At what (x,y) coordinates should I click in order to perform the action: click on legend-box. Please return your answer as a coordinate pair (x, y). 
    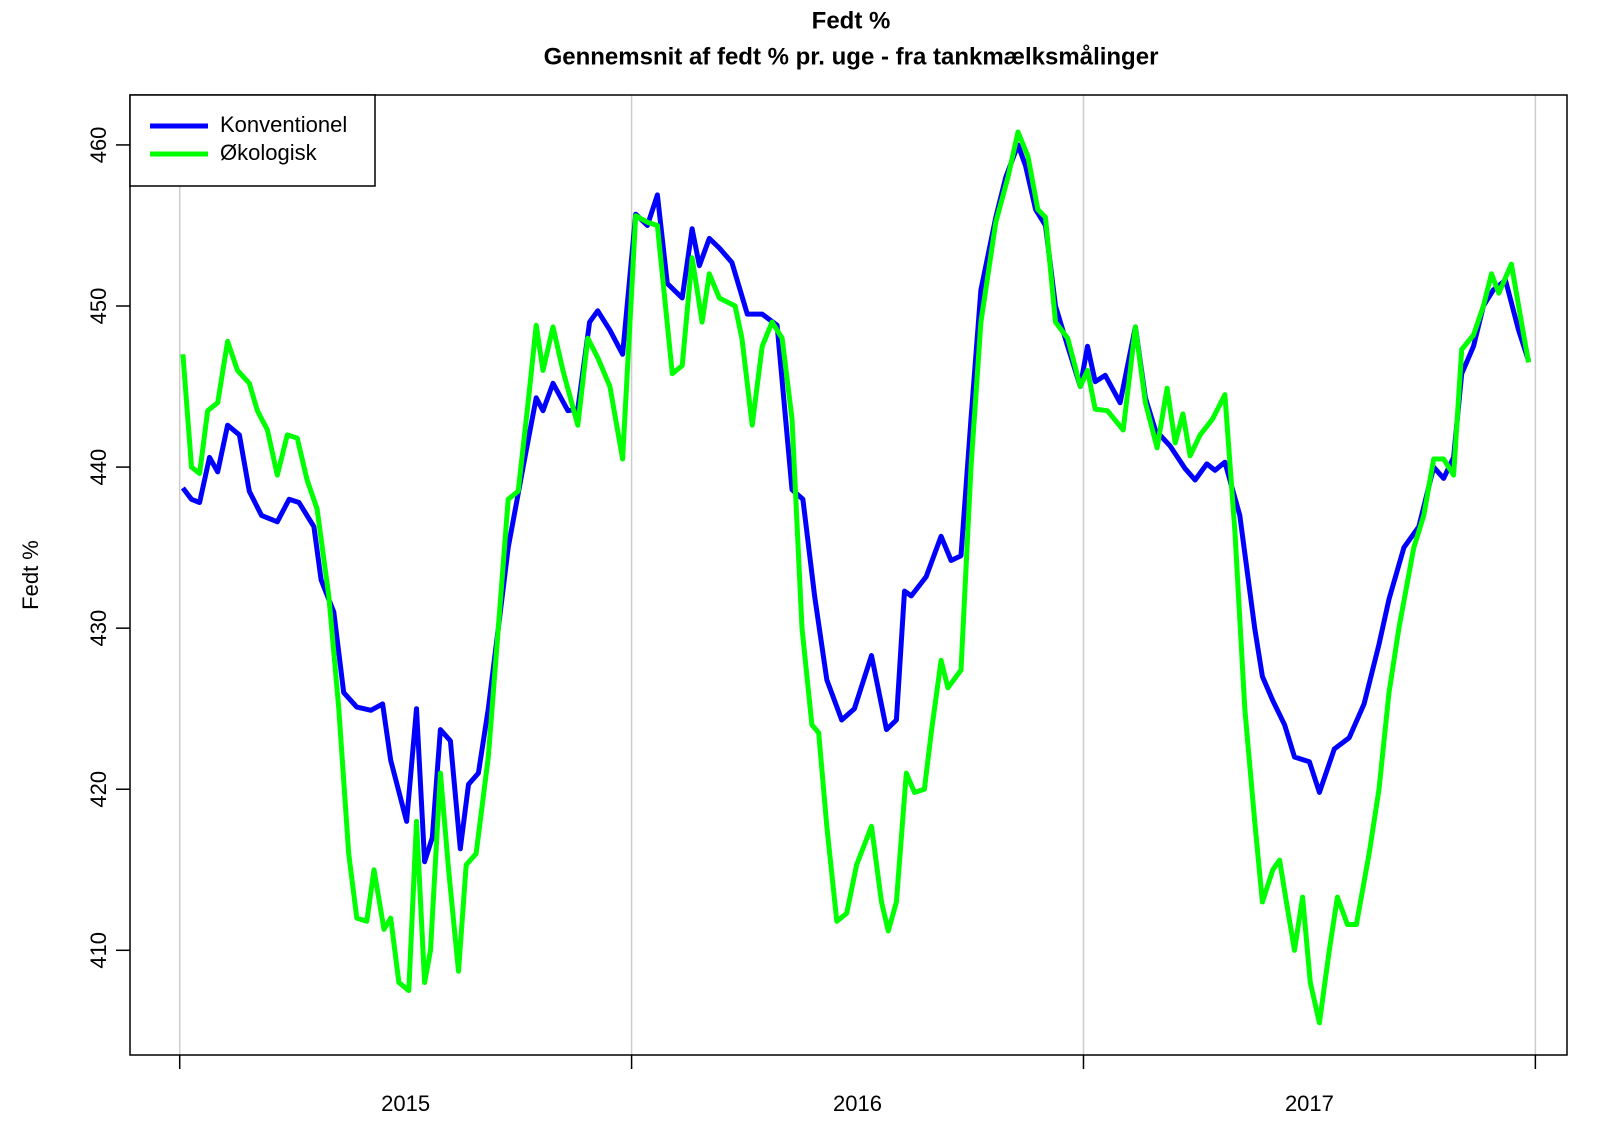
    Looking at the image, I should click on (252, 140).